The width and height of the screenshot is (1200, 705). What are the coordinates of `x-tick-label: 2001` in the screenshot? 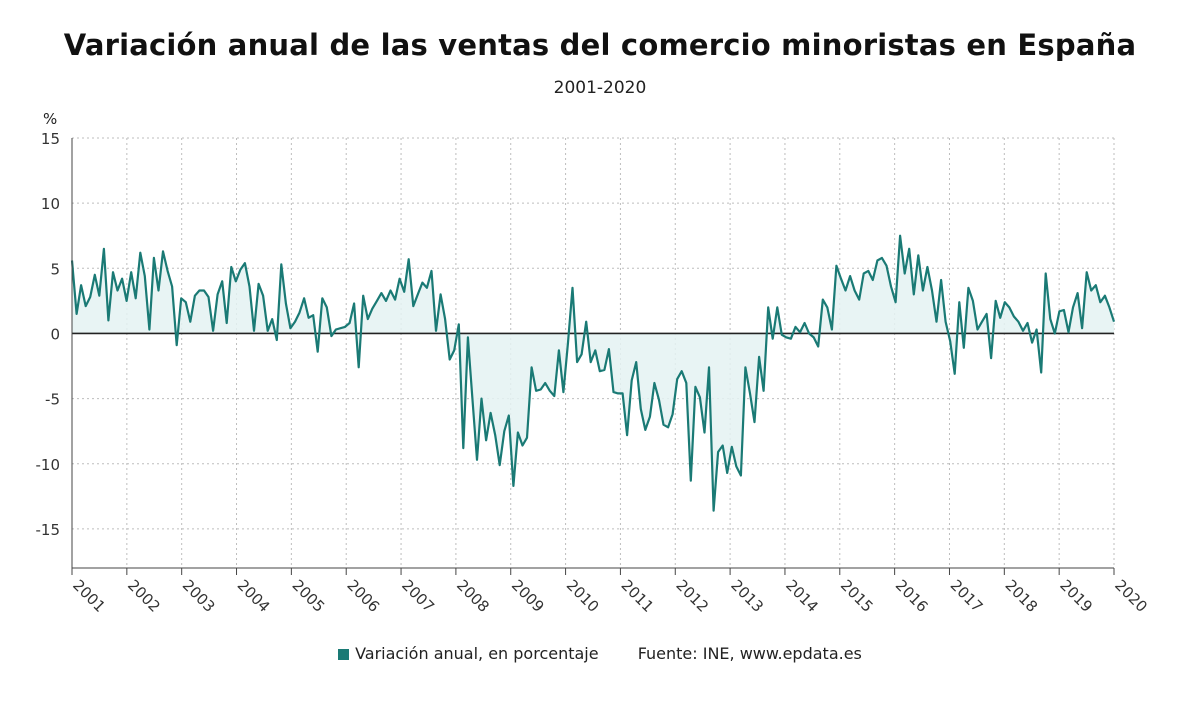 It's located at (89, 596).